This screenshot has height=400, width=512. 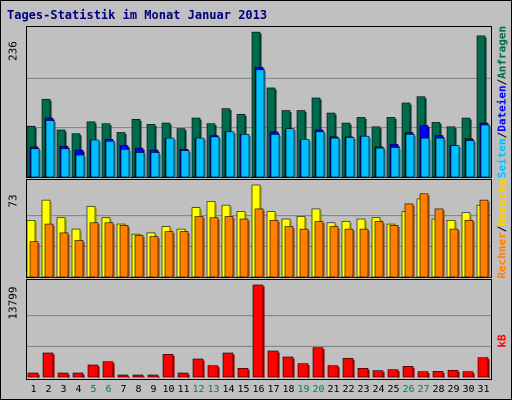 What do you see at coordinates (123, 389) in the screenshot?
I see `x-tick-label-7: 7` at bounding box center [123, 389].